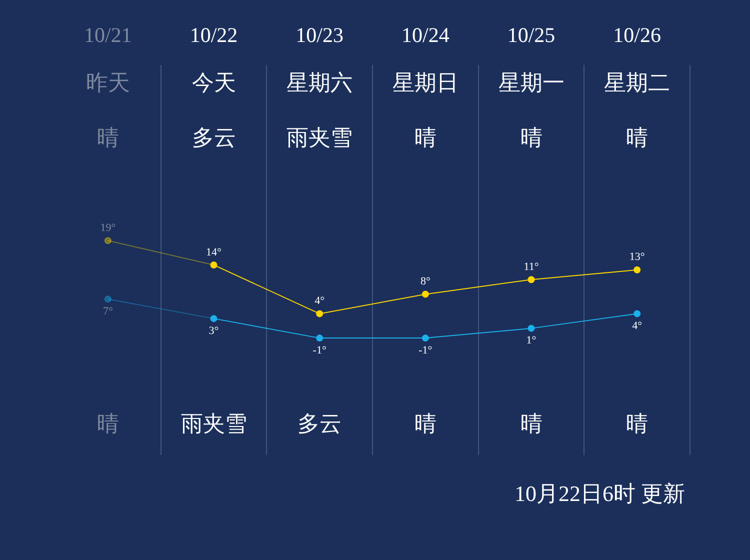 Image resolution: width=750 pixels, height=560 pixels. I want to click on data-label: 19°, so click(108, 228).